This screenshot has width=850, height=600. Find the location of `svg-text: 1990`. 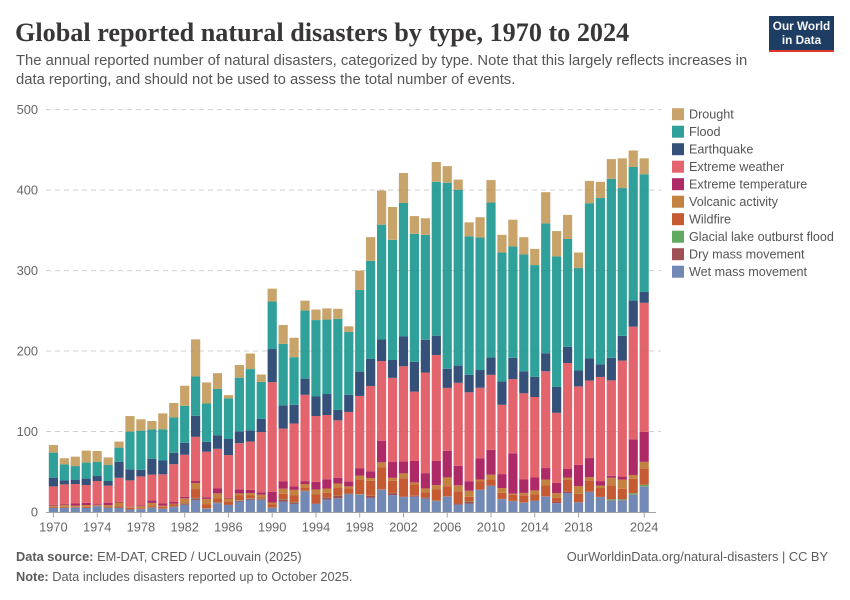

svg-text: 1990 is located at coordinates (272, 527).